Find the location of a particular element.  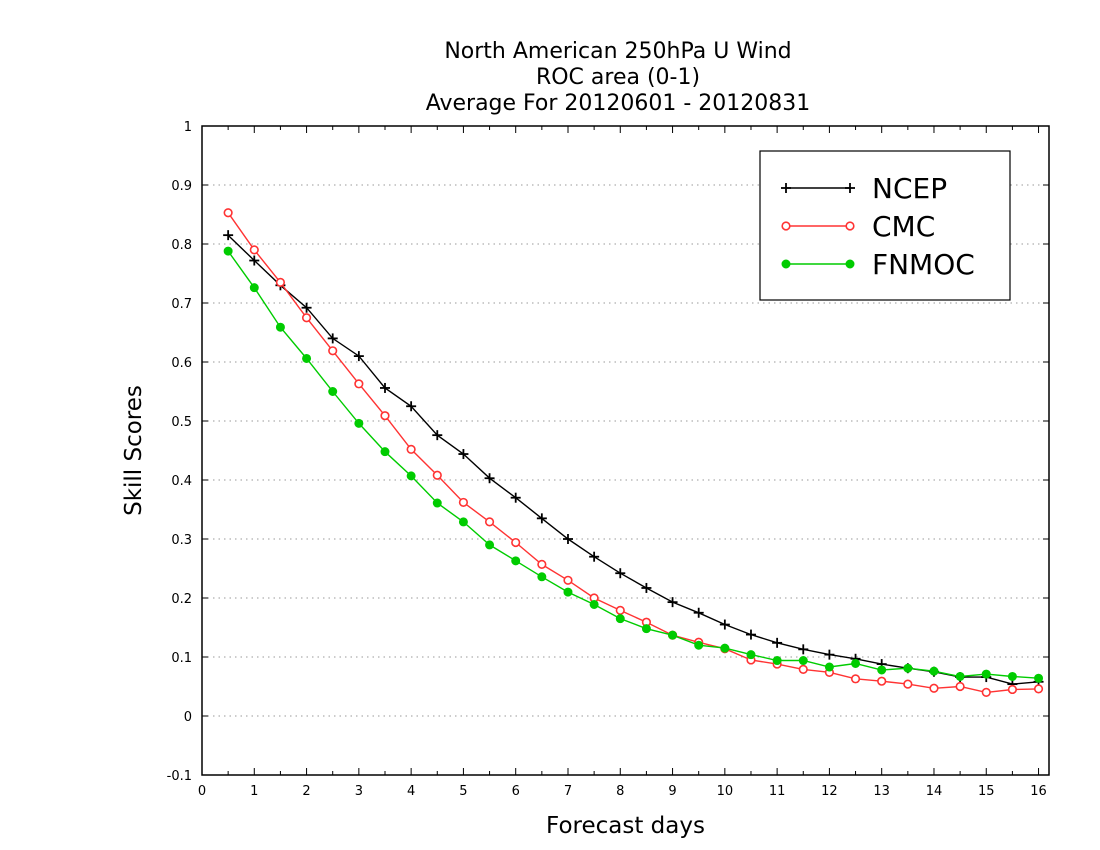

x-tick-label: 6 is located at coordinates (516, 791).